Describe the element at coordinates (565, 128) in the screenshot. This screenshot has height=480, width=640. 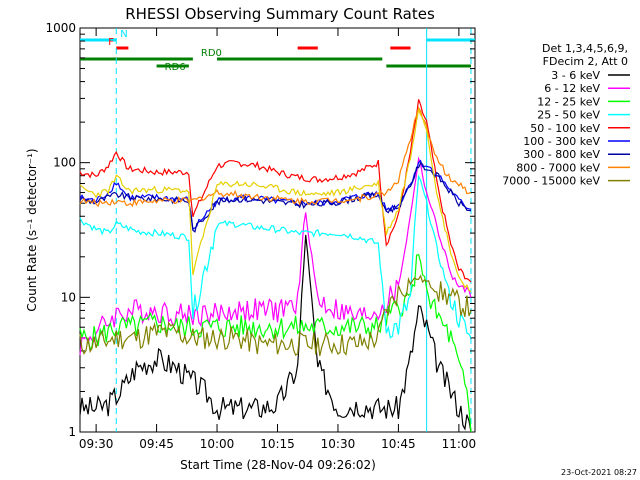
I see `legend-entry-label: 50 - 100 keV` at that location.